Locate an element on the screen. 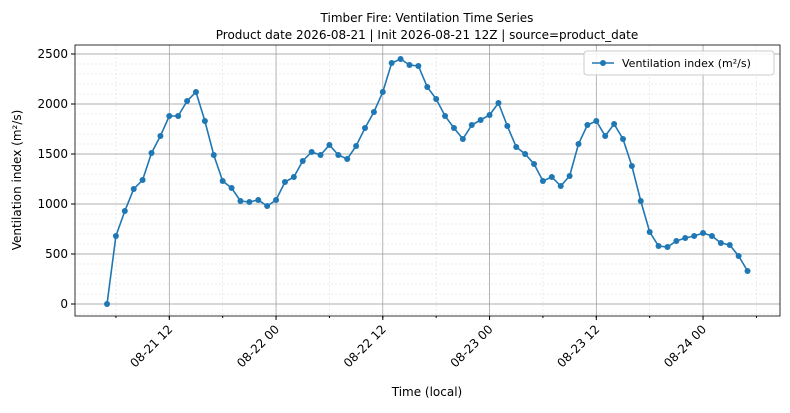 Image resolution: width=790 pixels, height=413 pixels. legend-box is located at coordinates (679, 63).